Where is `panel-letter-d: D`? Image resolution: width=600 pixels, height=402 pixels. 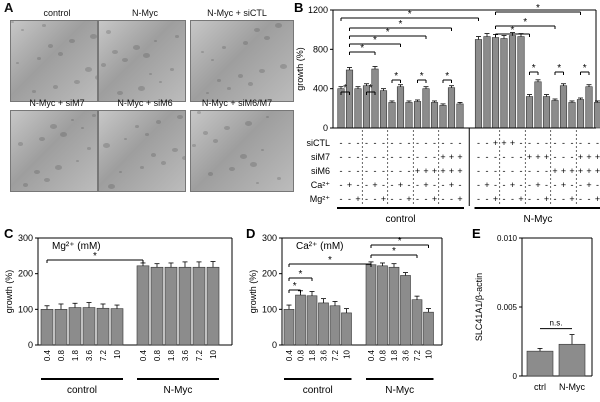
panel-letter-d: D is located at coordinates (250, 233).